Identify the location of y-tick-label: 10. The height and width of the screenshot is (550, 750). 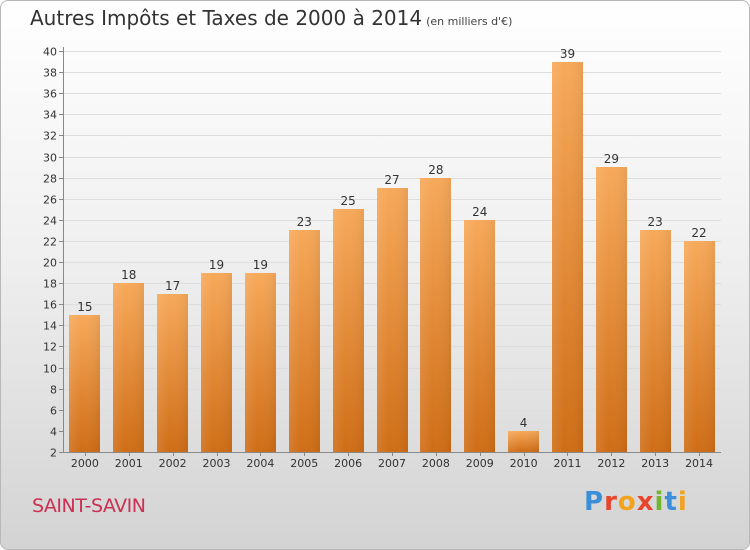
(50, 369).